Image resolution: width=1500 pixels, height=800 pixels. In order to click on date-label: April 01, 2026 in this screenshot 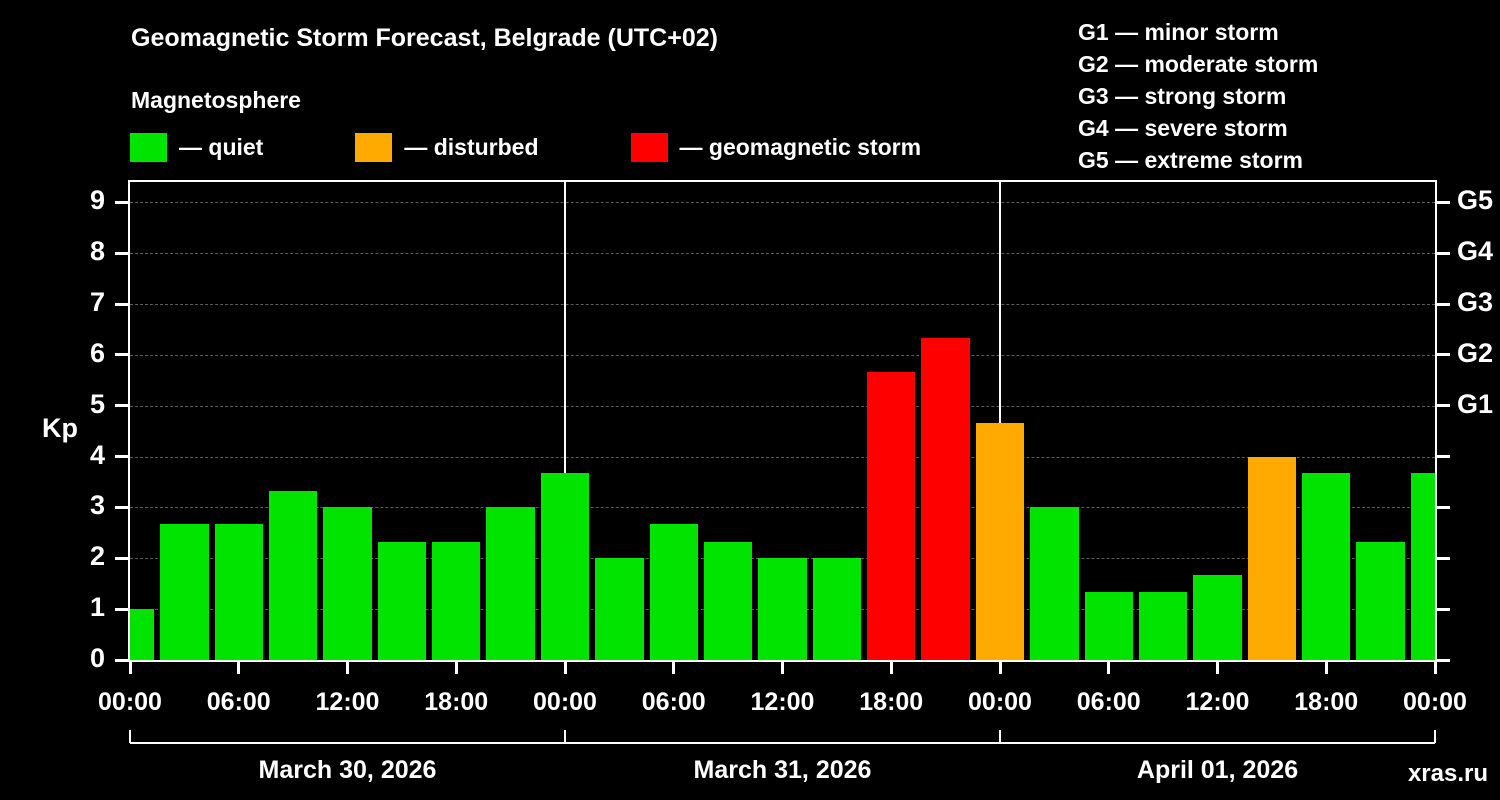, I will do `click(1217, 770)`.